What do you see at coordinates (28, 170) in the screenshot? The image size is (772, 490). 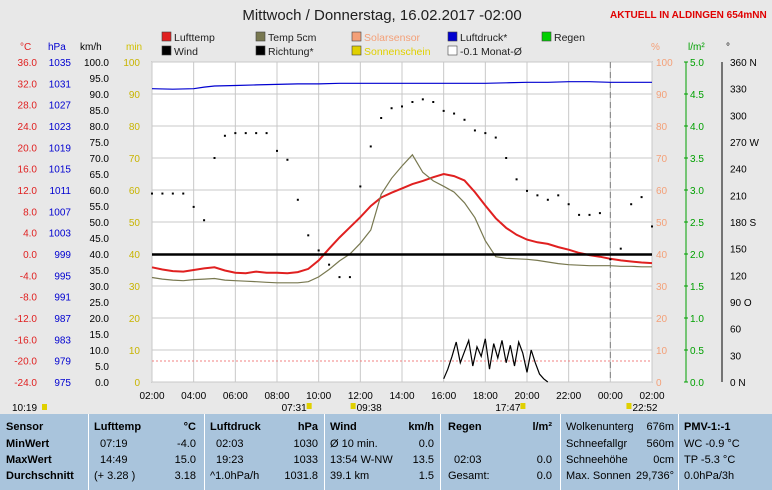 I see `temp-tick-label: 16.0` at bounding box center [28, 170].